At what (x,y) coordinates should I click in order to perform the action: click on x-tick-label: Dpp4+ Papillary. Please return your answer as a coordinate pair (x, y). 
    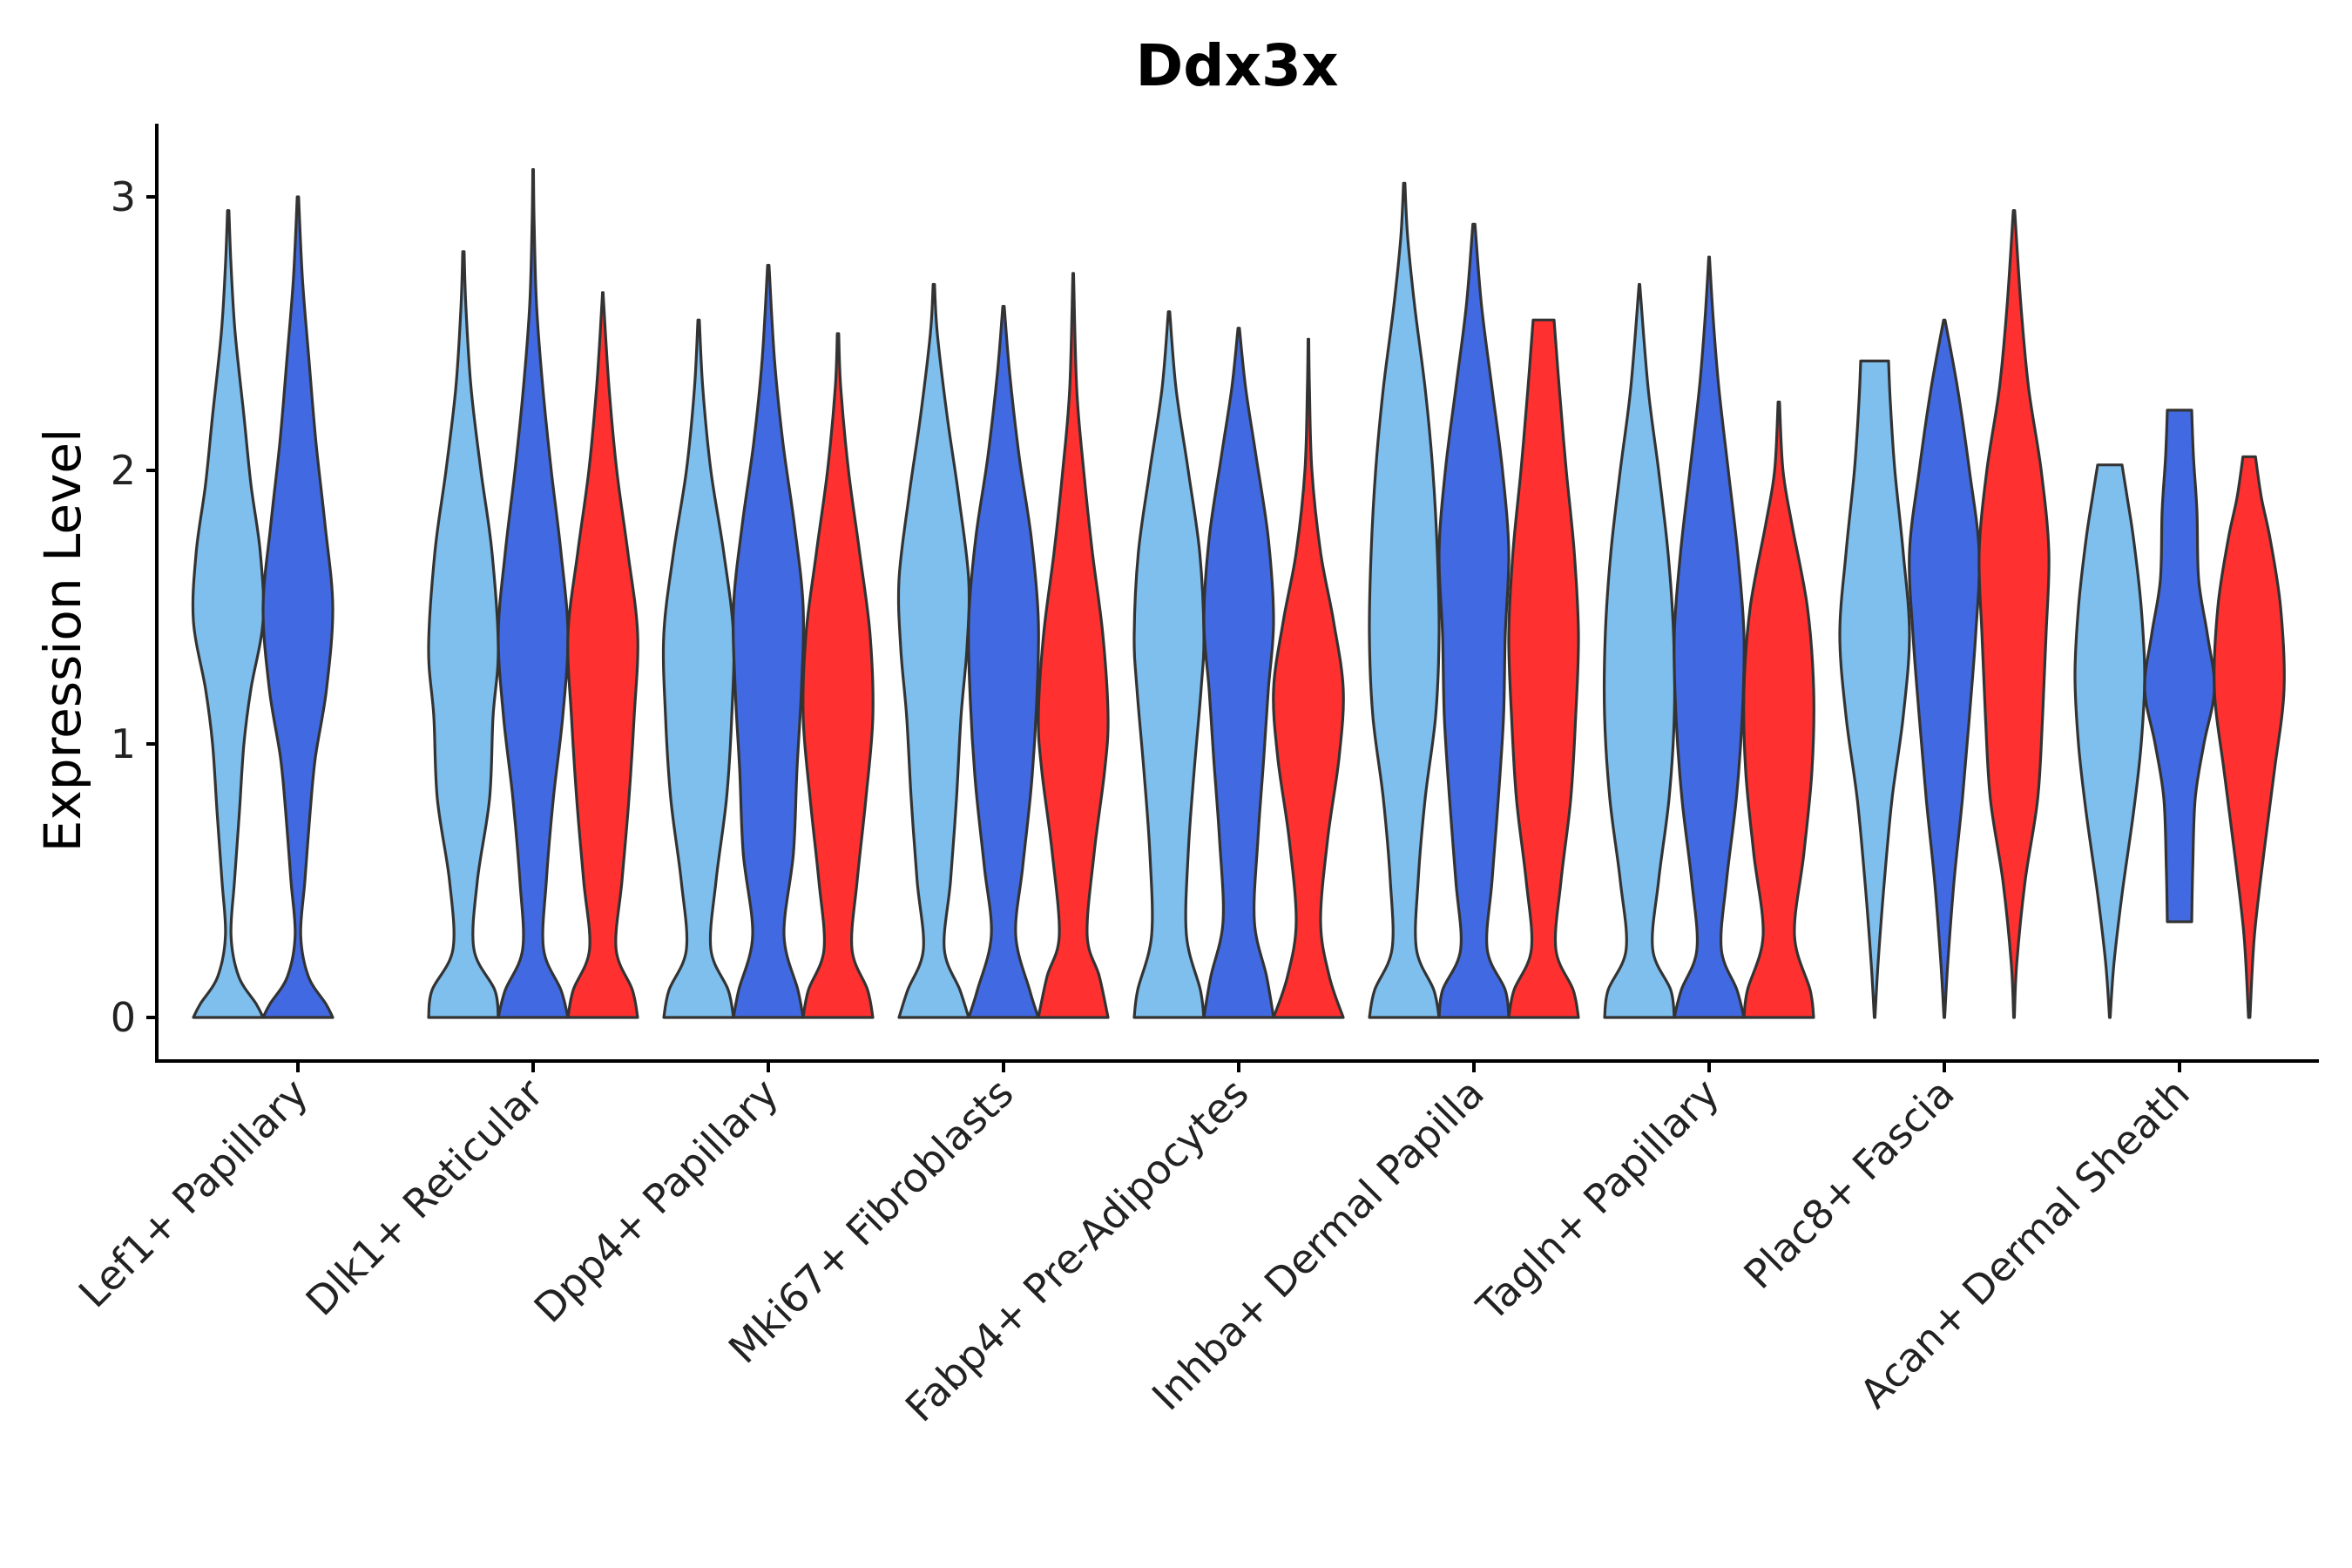
    Looking at the image, I should click on (656, 1201).